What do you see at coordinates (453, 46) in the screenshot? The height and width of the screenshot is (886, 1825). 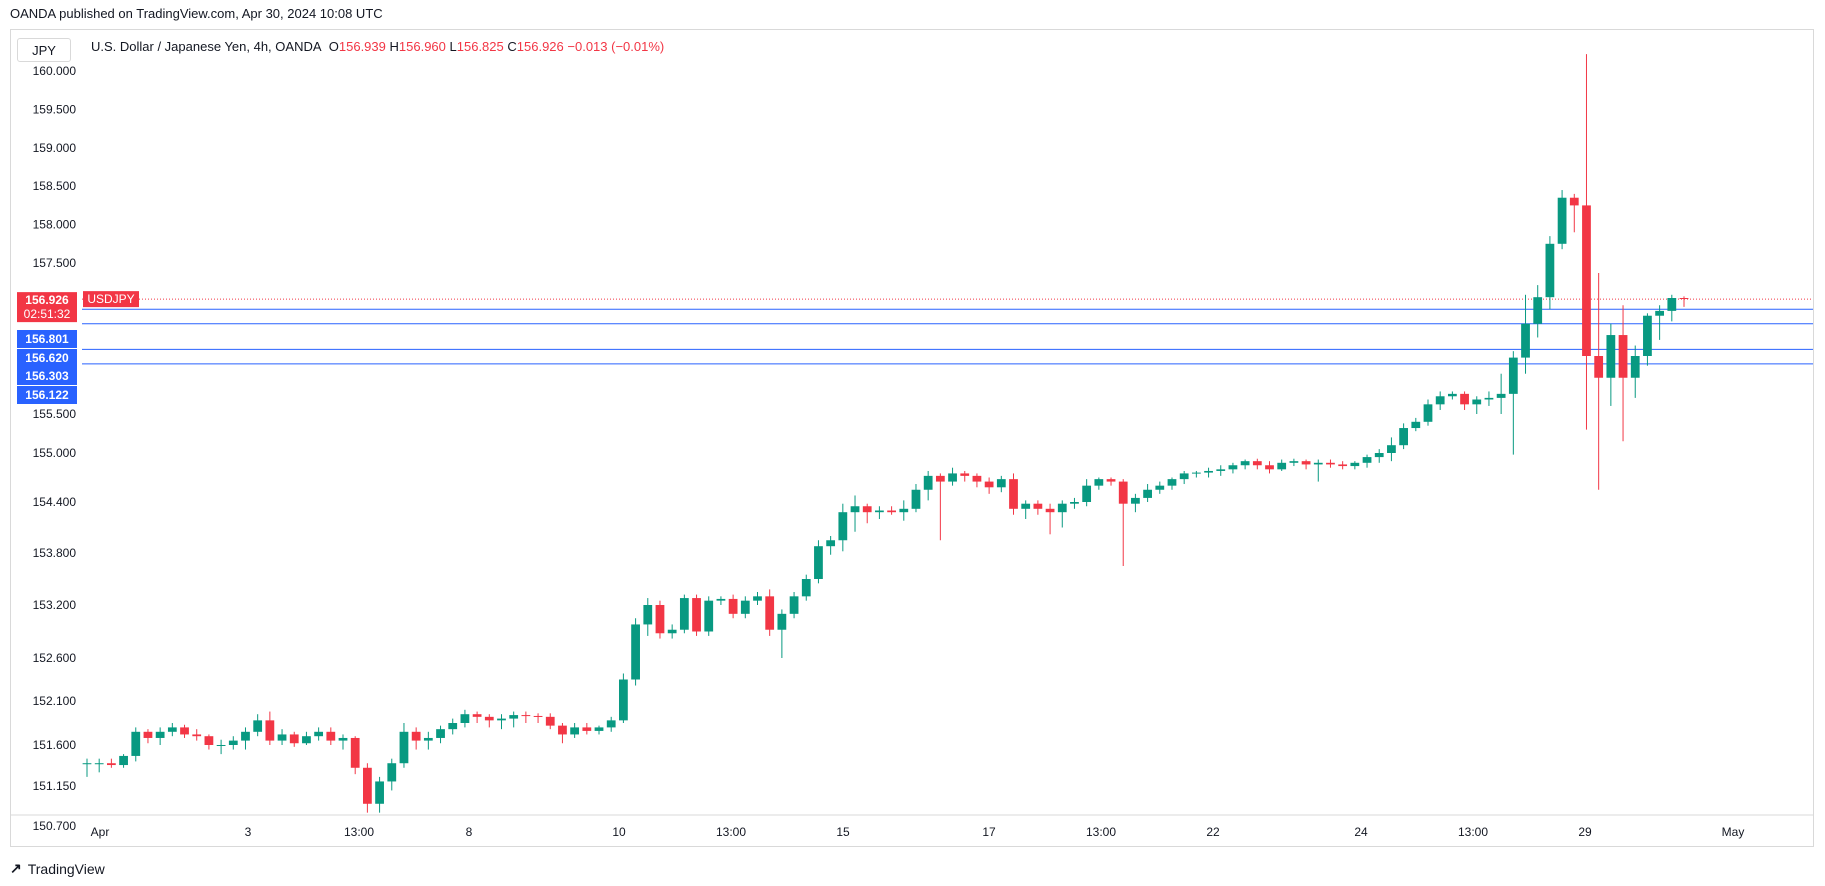 I see `low-label: L` at bounding box center [453, 46].